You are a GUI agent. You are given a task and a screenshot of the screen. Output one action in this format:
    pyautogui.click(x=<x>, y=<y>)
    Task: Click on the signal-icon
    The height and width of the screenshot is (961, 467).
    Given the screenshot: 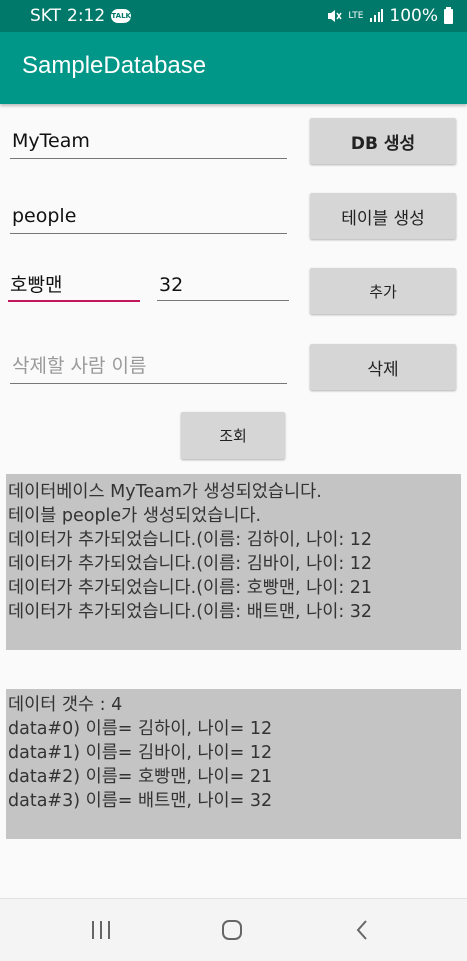 What is the action you would take?
    pyautogui.click(x=377, y=15)
    